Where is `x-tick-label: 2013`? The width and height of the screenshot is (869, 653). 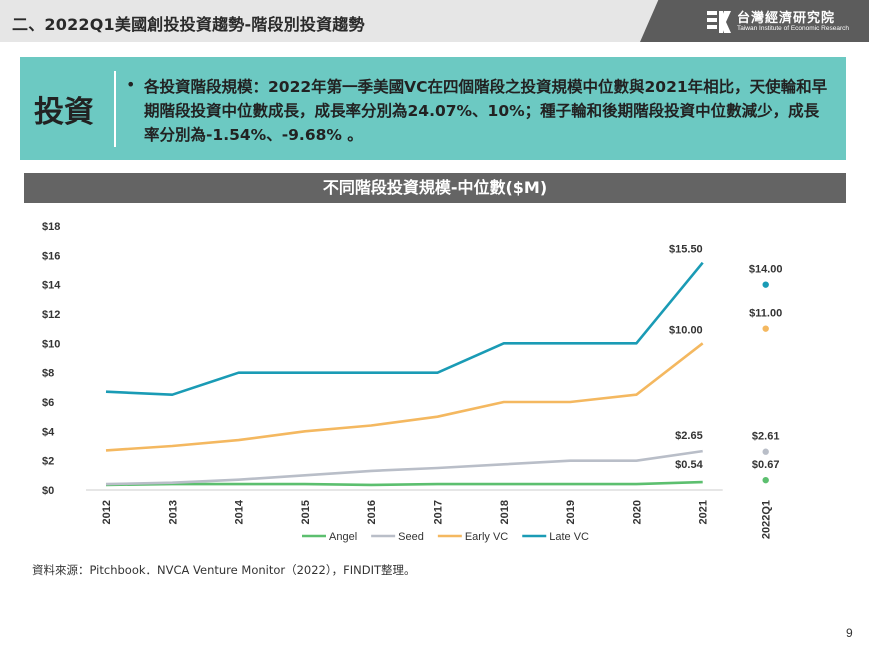
x-tick-label: 2013 is located at coordinates (173, 512).